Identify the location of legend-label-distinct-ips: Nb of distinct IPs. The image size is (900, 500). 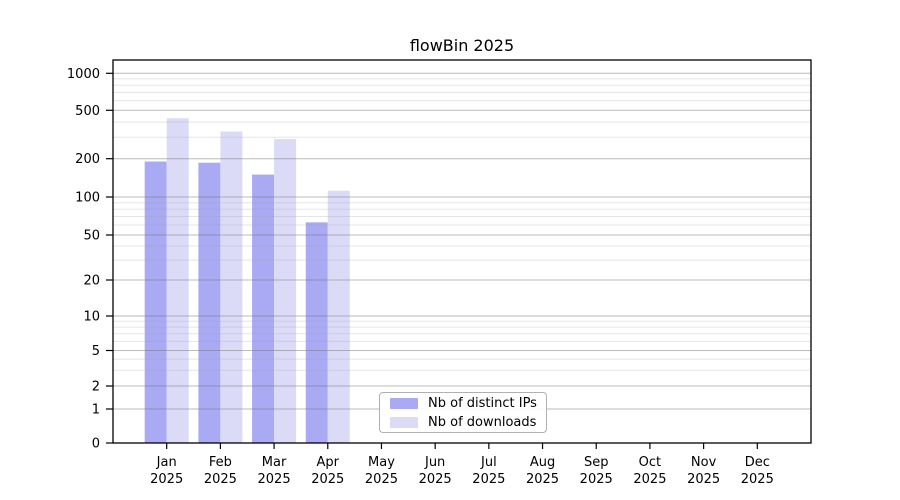
(482, 403).